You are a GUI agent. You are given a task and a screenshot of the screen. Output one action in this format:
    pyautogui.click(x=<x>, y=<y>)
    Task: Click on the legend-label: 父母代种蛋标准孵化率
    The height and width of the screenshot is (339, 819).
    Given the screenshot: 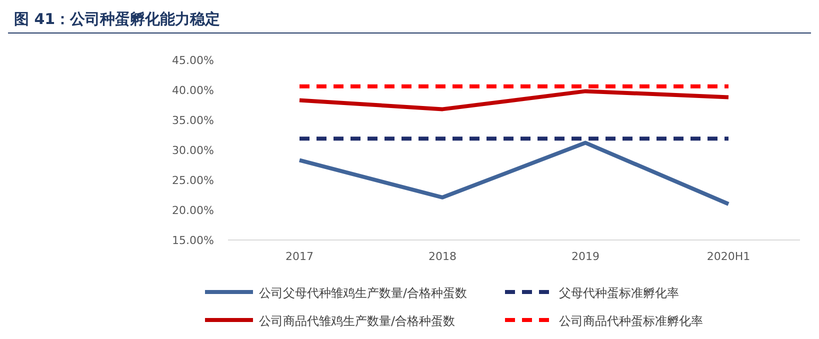 What is the action you would take?
    pyautogui.click(x=619, y=293)
    